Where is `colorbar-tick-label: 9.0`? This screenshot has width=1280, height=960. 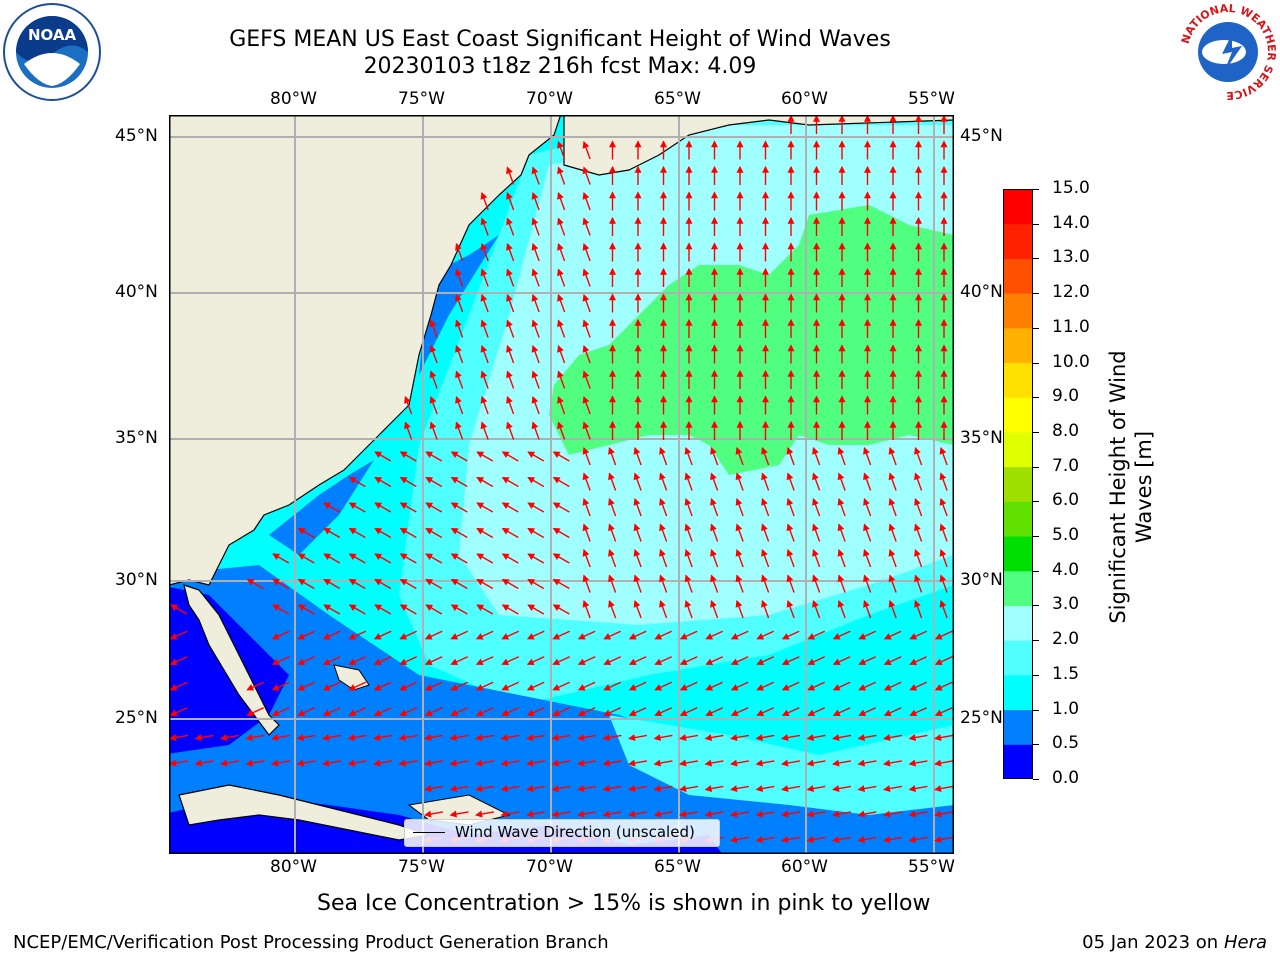
colorbar-tick-label: 9.0 is located at coordinates (1066, 396).